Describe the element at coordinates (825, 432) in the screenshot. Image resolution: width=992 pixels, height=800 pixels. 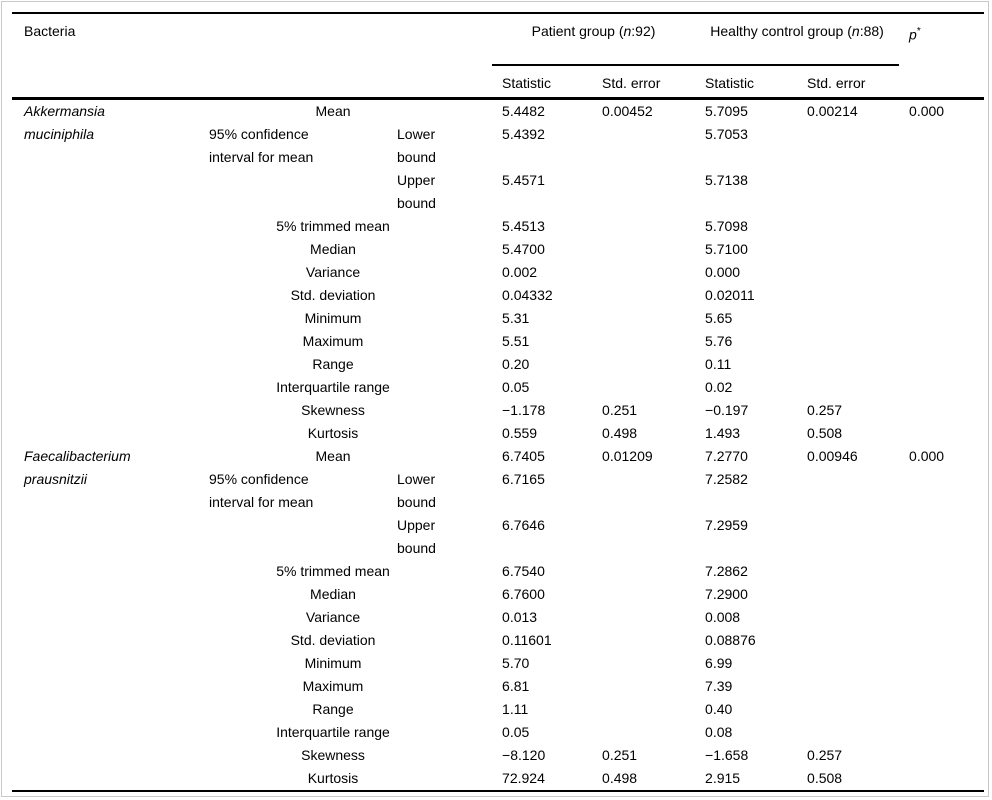
I see `value-cell: 0.508` at that location.